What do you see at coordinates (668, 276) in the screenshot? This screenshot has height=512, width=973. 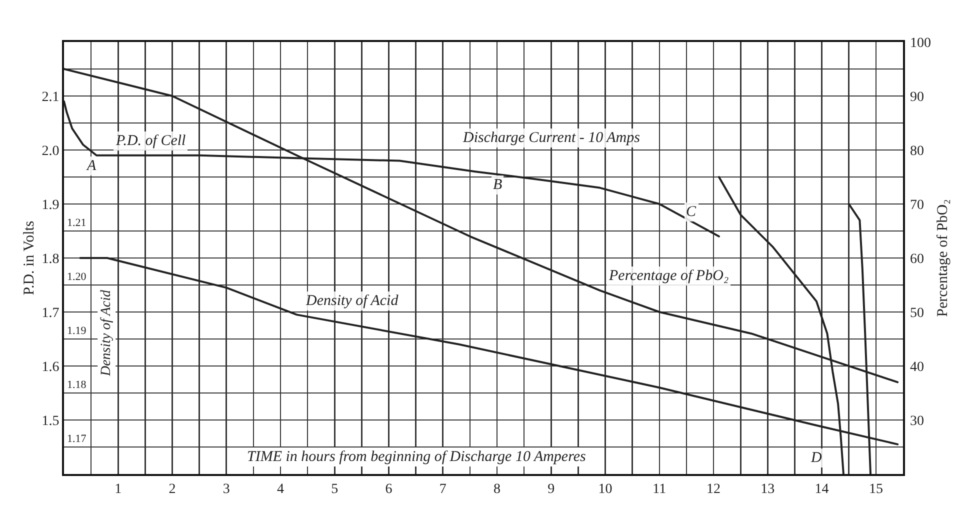 I see `series-label: Percentage of PbO₂` at bounding box center [668, 276].